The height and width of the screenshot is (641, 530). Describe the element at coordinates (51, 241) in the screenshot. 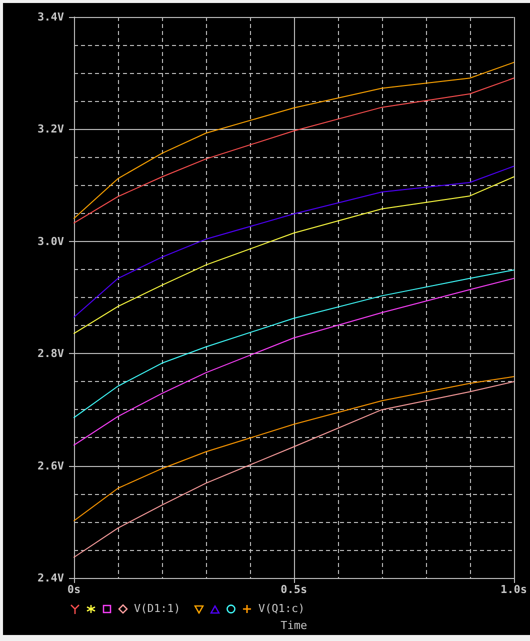

I see `y-tick-label: 3.0V` at that location.